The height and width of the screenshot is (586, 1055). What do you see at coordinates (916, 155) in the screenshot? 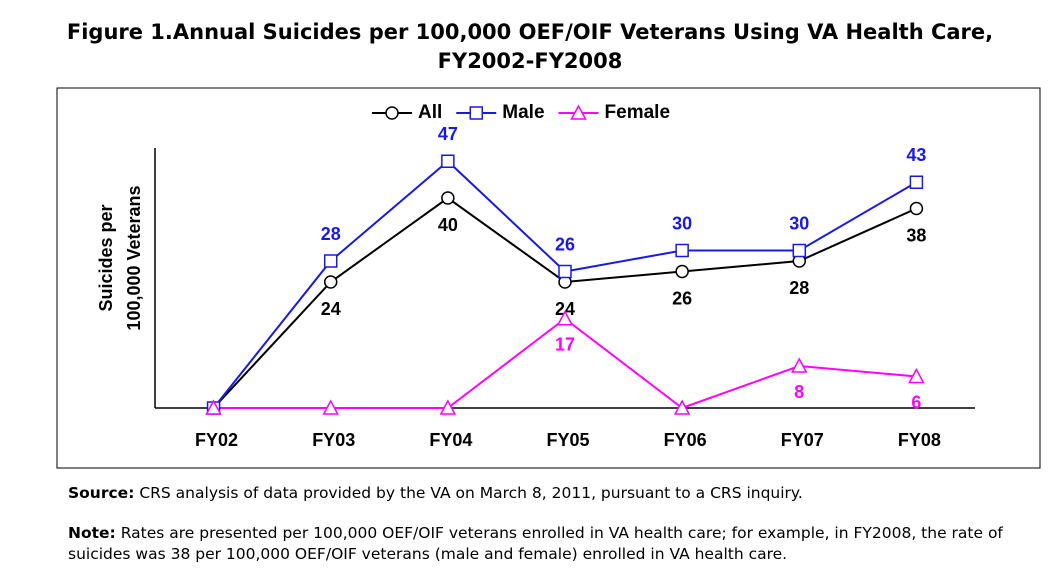
I see `data-label: 43` at bounding box center [916, 155].